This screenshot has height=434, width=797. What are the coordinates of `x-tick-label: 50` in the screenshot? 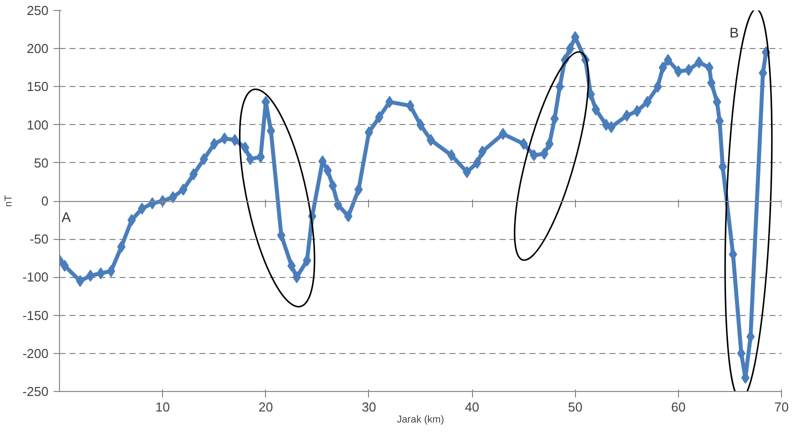 It's located at (575, 407).